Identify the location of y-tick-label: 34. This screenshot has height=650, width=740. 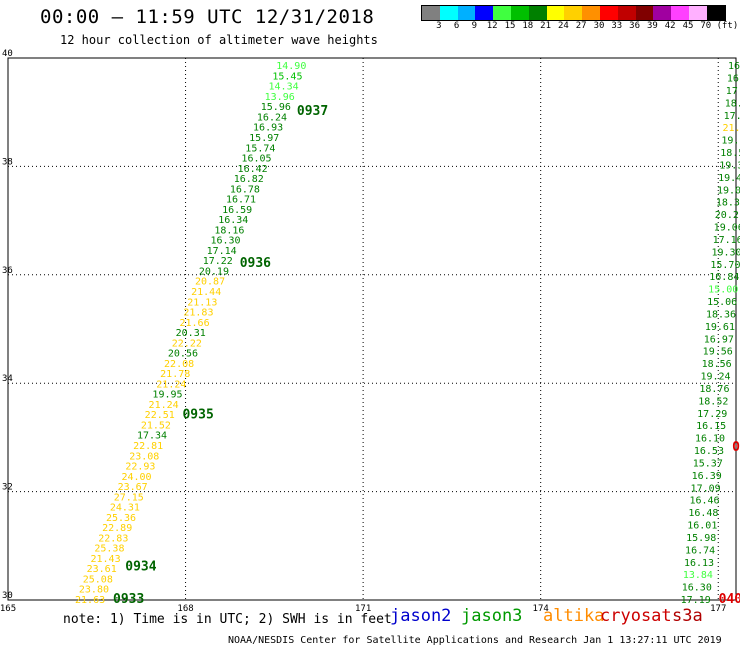
(7, 379).